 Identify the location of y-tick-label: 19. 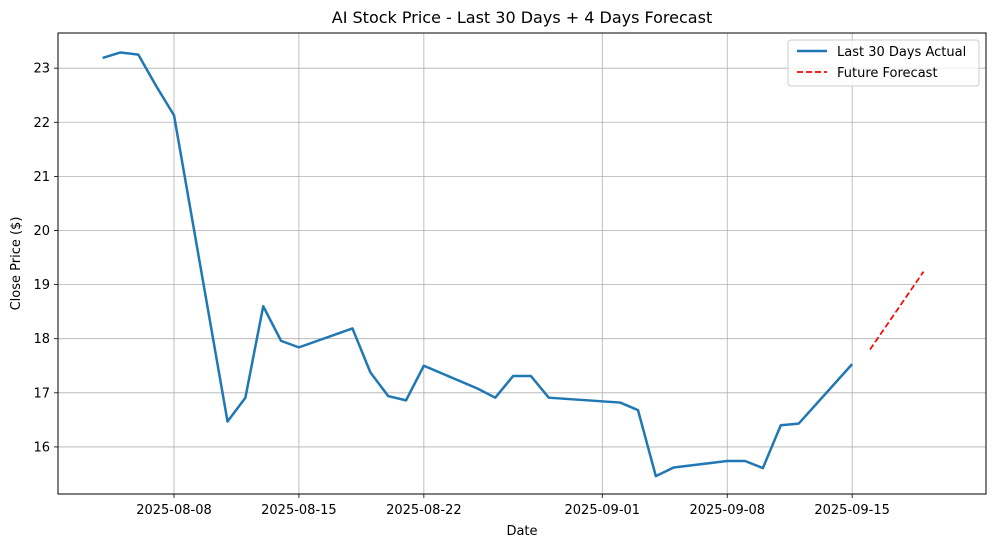
(41, 285).